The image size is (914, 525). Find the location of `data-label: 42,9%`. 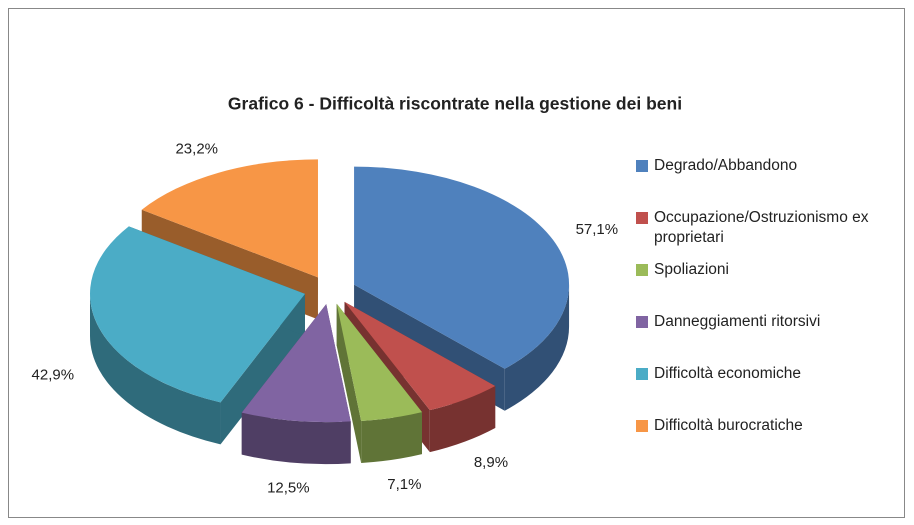

data-label: 42,9% is located at coordinates (53, 374).